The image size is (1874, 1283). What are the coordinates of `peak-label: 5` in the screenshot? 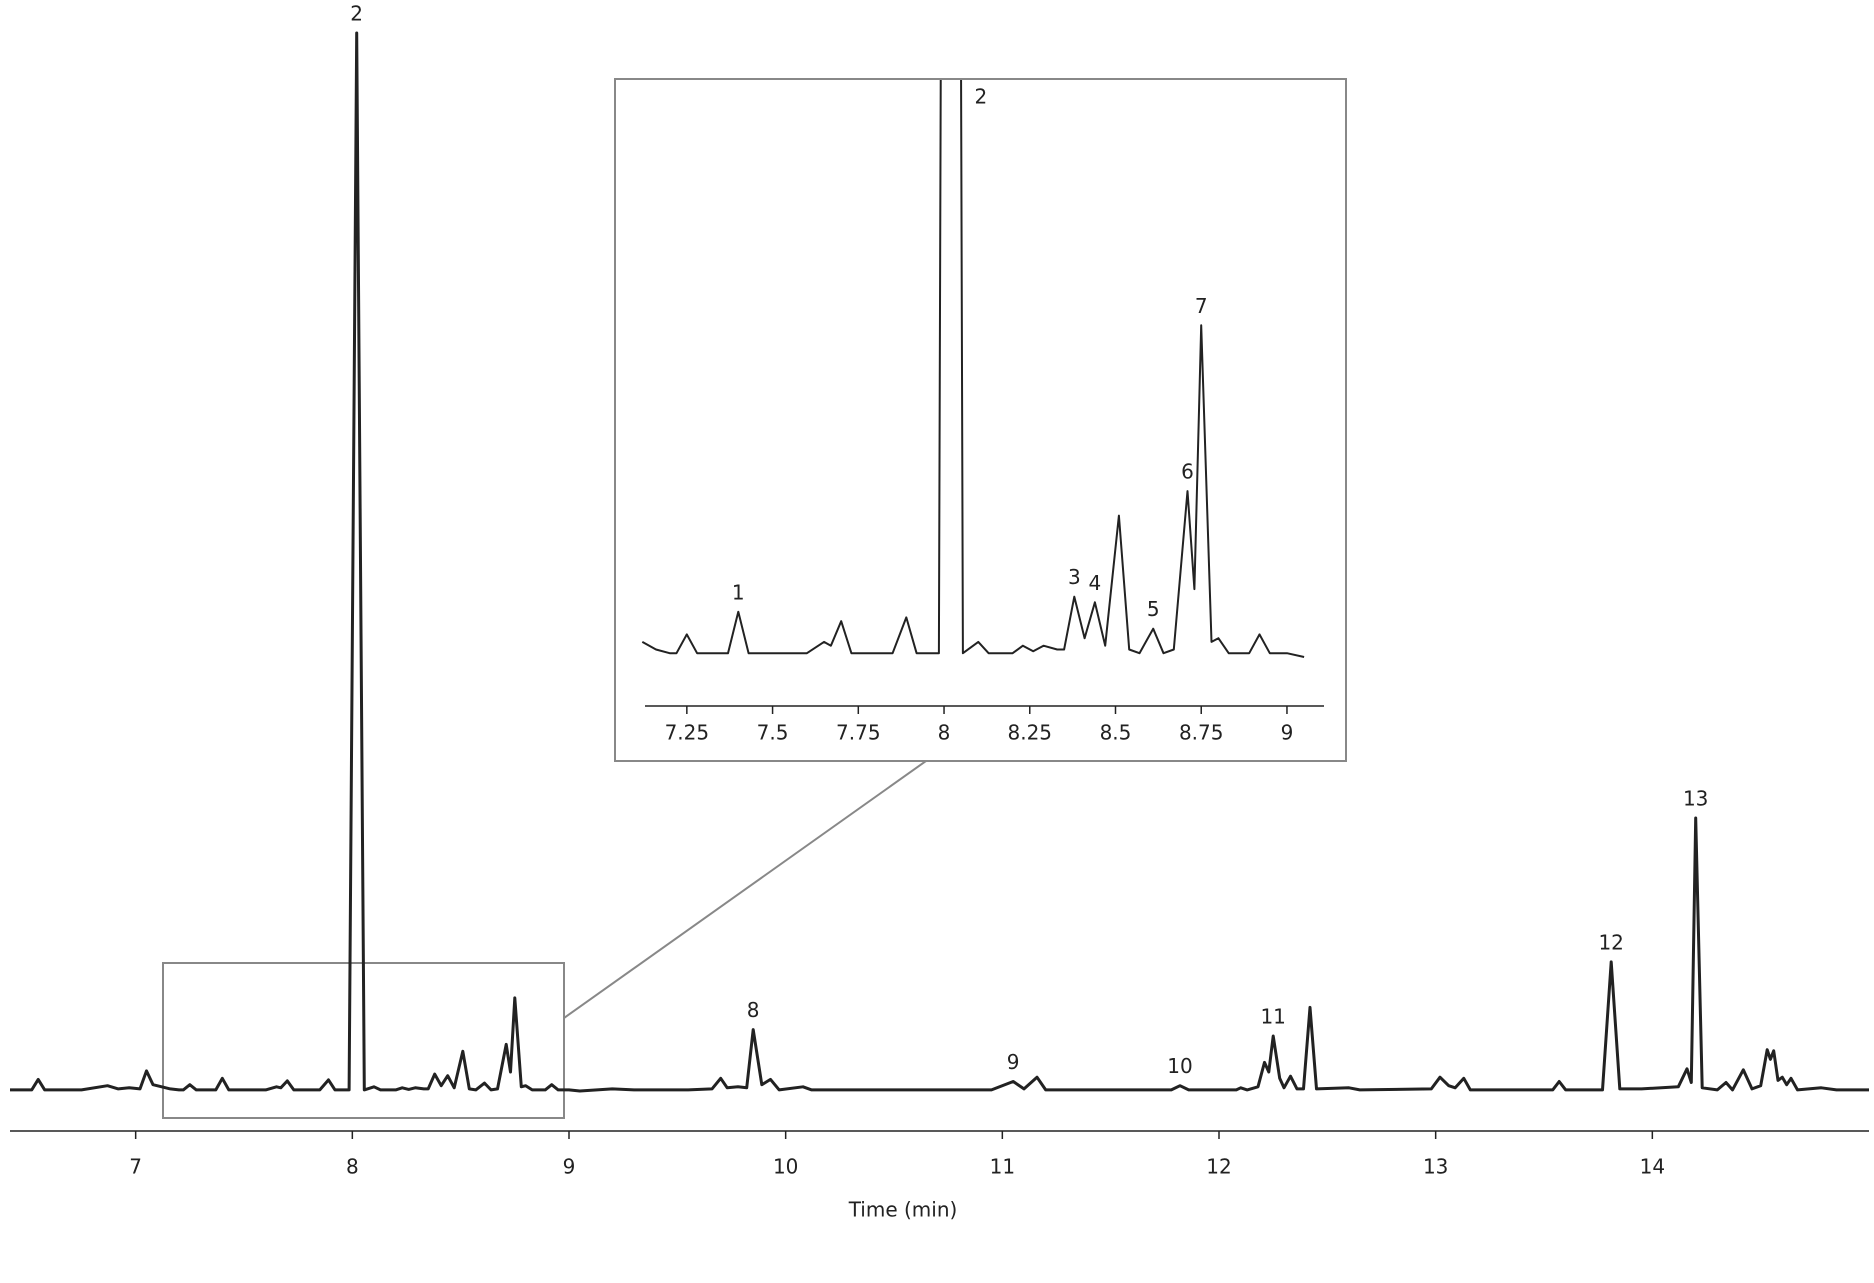 It's located at (1153, 609).